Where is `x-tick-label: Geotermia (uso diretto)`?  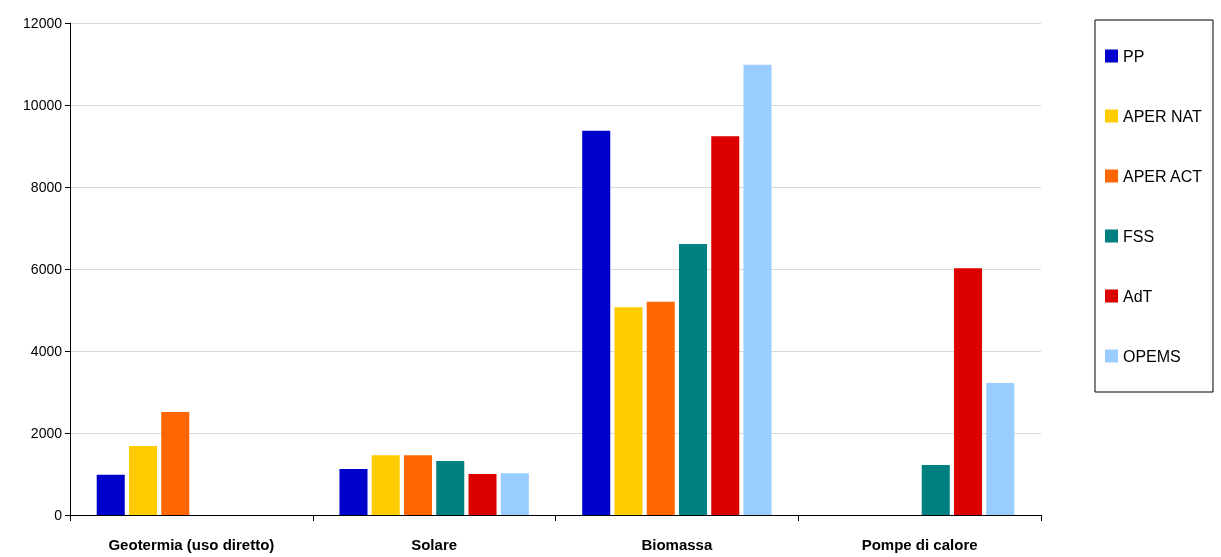 x-tick-label: Geotermia (uso diretto) is located at coordinates (191, 544).